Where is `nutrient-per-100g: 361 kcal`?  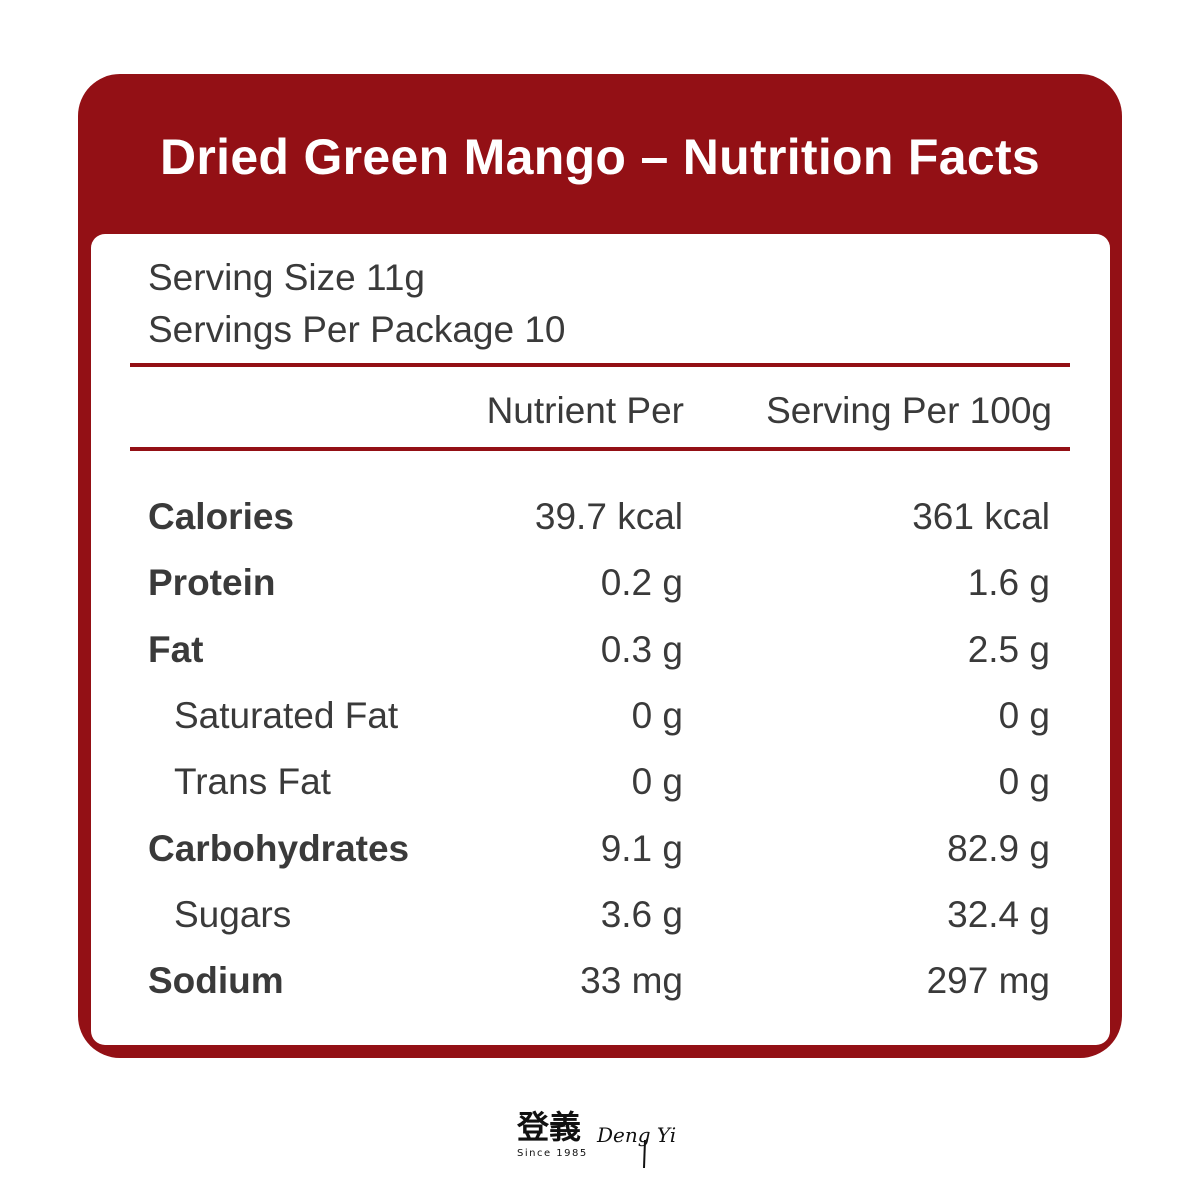 nutrient-per-100g: 361 kcal is located at coordinates (981, 516).